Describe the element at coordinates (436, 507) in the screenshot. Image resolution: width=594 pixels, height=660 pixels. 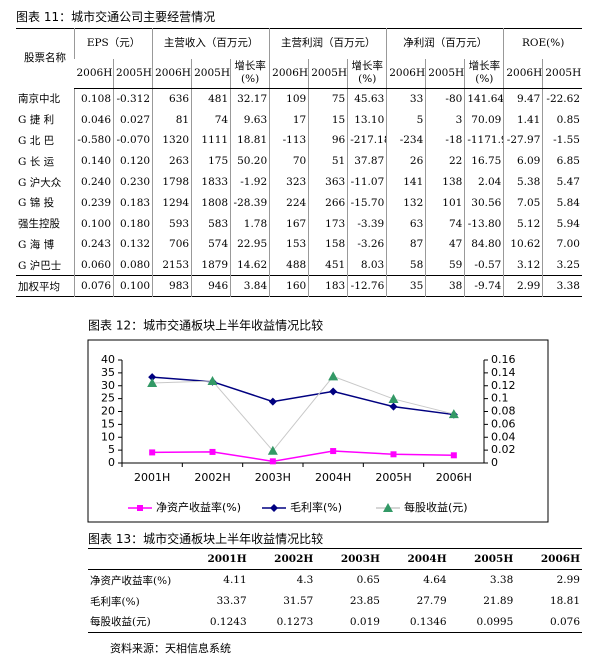
I see `legend-label: 每股收益(元)` at that location.